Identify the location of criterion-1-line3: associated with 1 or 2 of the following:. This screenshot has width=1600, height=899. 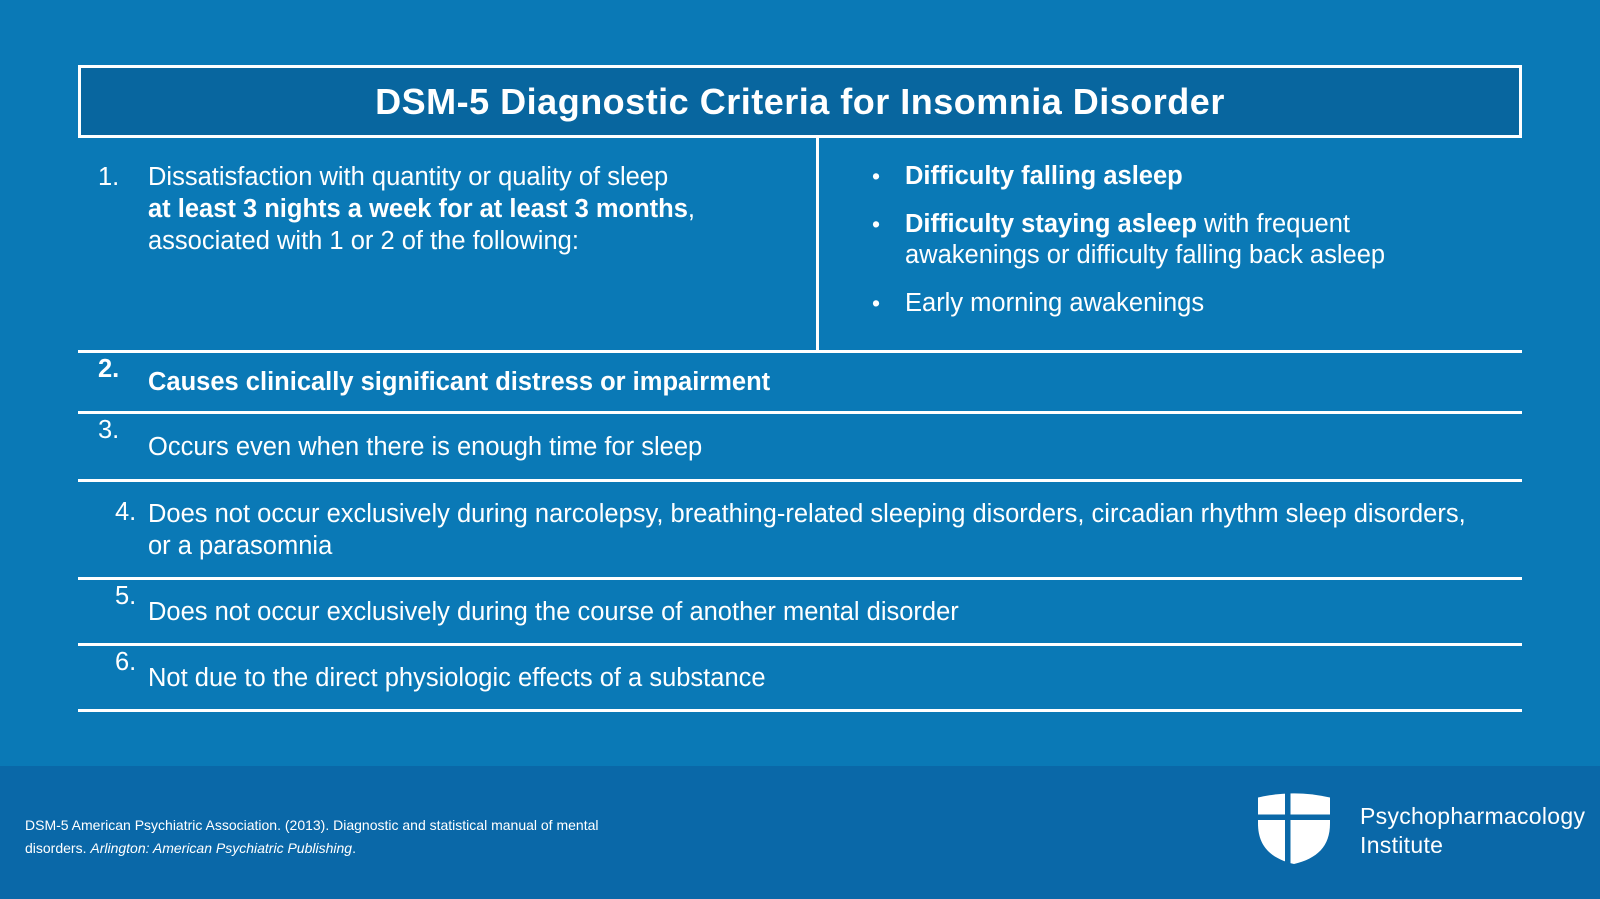
(363, 241).